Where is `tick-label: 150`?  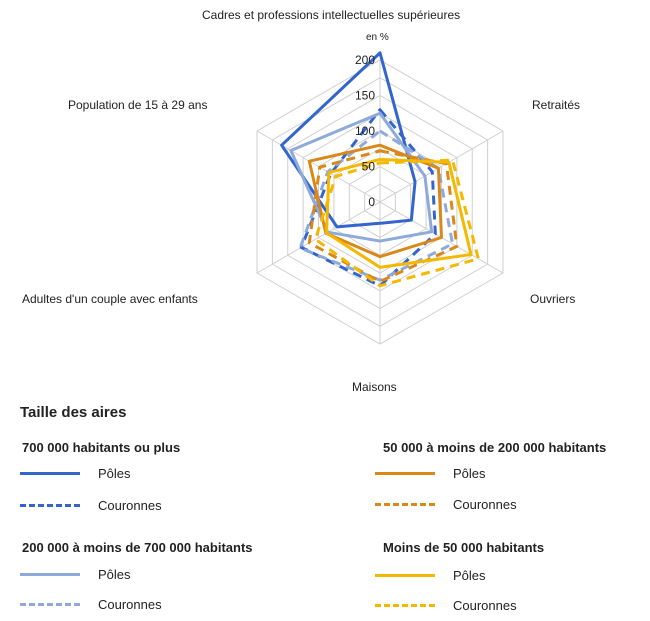
tick-label: 150 is located at coordinates (365, 96).